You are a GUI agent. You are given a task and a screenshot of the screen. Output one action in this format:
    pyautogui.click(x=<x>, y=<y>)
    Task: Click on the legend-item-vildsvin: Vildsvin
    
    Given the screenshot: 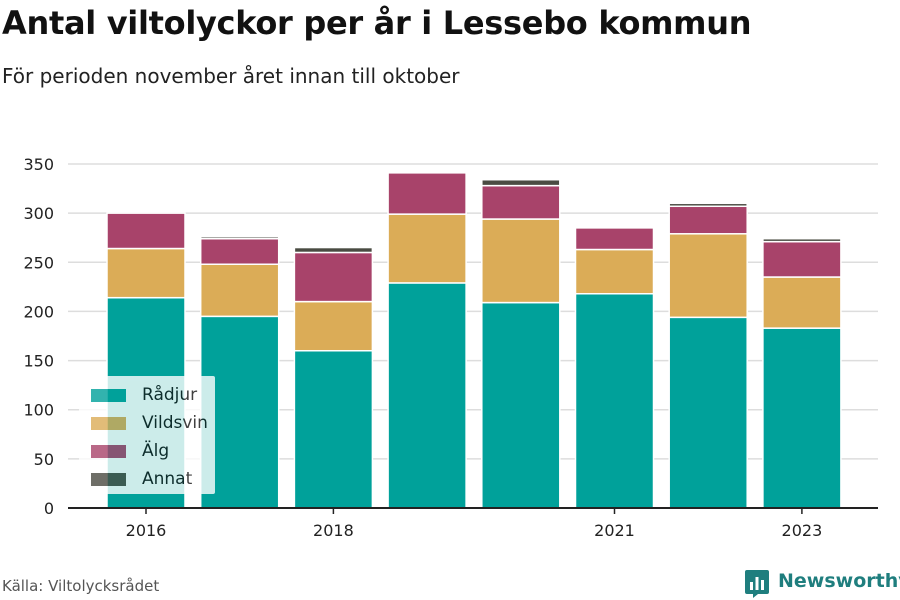 What is the action you would take?
    pyautogui.click(x=152, y=424)
    